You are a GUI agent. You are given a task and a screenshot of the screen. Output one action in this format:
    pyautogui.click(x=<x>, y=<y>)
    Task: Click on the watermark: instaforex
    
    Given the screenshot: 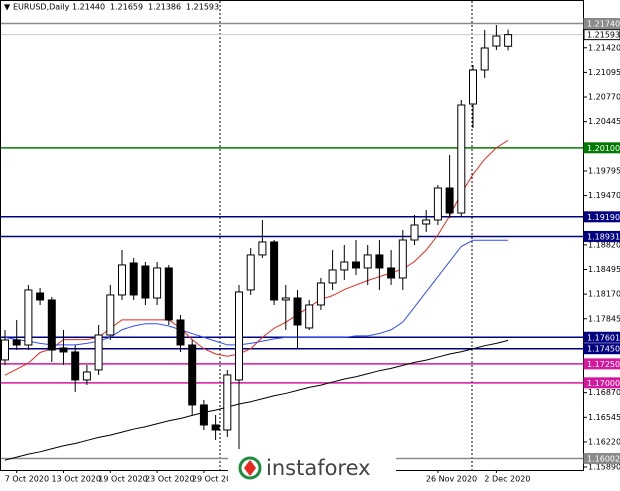 What is the action you would take?
    pyautogui.click(x=312, y=468)
    